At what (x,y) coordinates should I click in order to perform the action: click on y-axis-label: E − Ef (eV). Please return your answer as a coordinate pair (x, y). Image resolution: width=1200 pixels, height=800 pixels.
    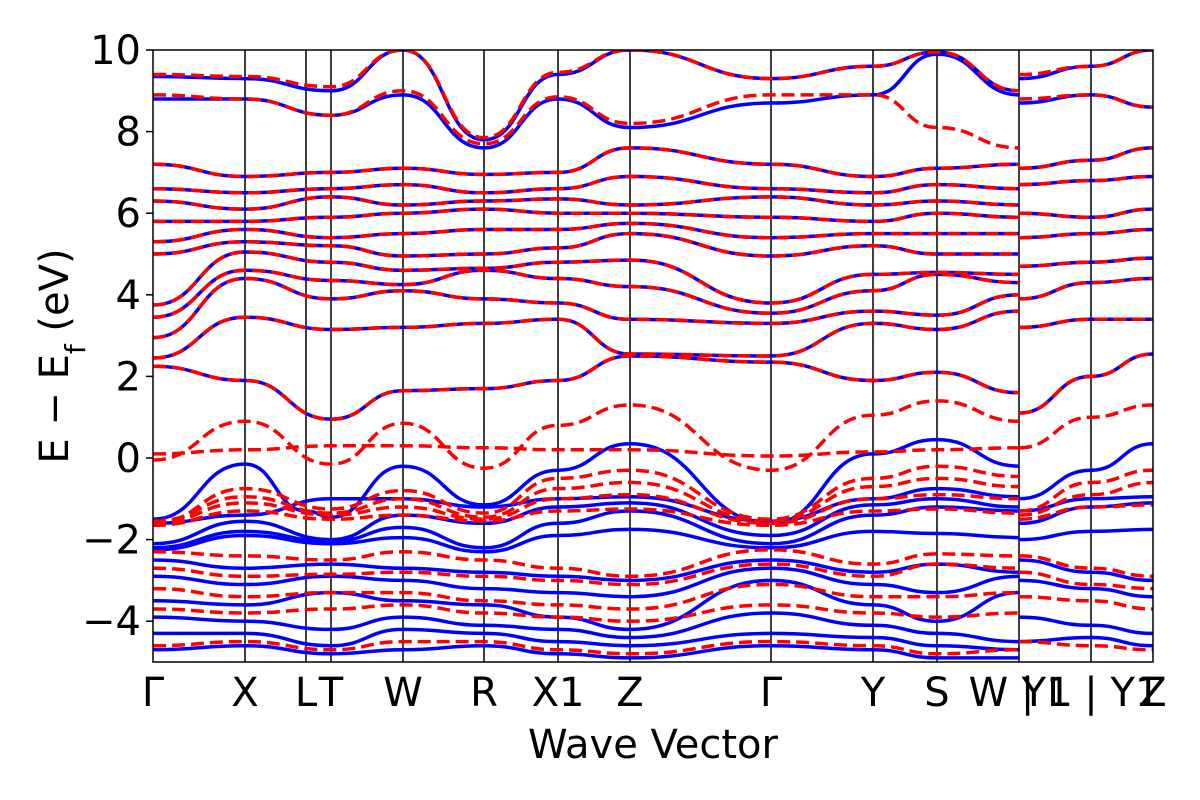
    Looking at the image, I should click on (62, 355).